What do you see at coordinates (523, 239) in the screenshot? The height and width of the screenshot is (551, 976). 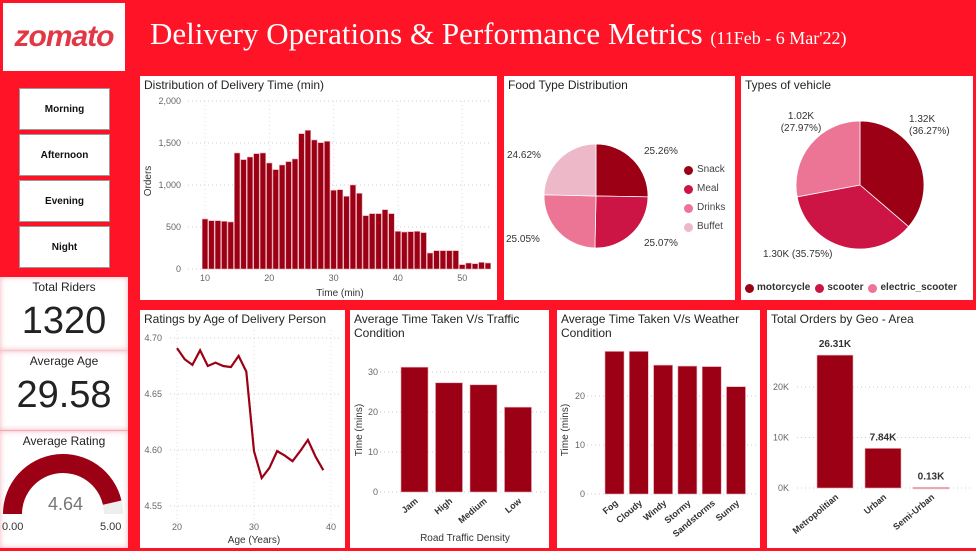 I see `pie-label: 25.05%` at bounding box center [523, 239].